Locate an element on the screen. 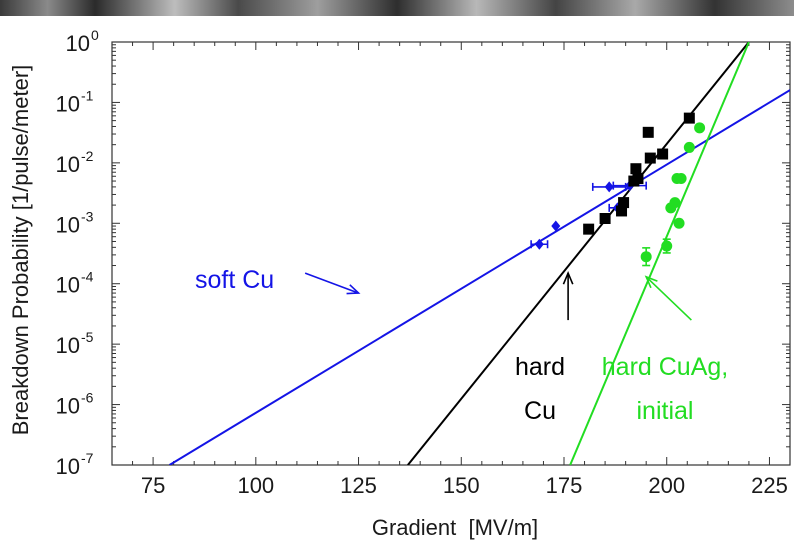 This screenshot has height=546, width=794. y-tick-exponent: -6 is located at coordinates (87, 398).